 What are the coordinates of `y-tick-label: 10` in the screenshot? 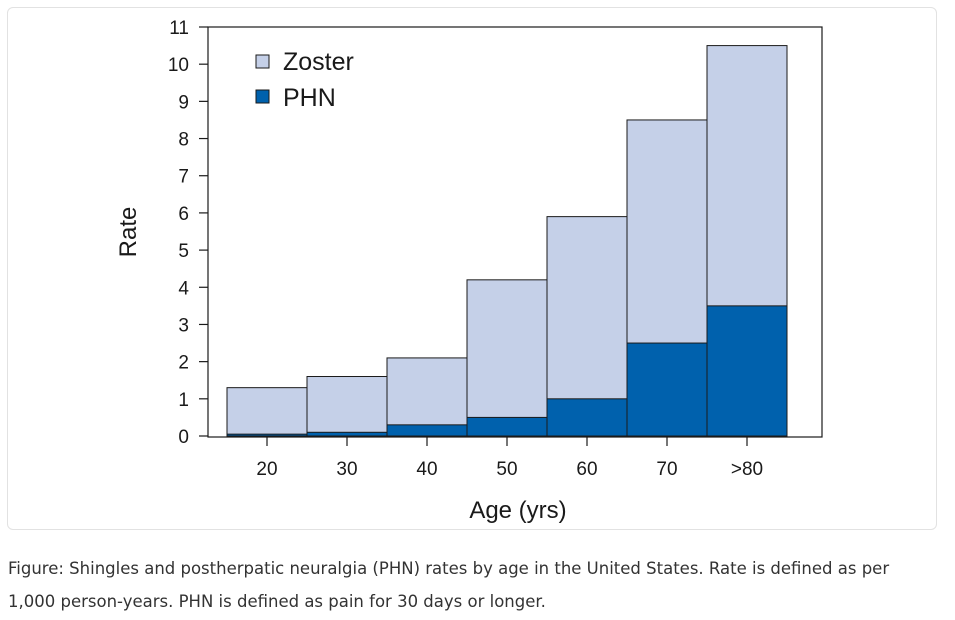 It's located at (178, 65).